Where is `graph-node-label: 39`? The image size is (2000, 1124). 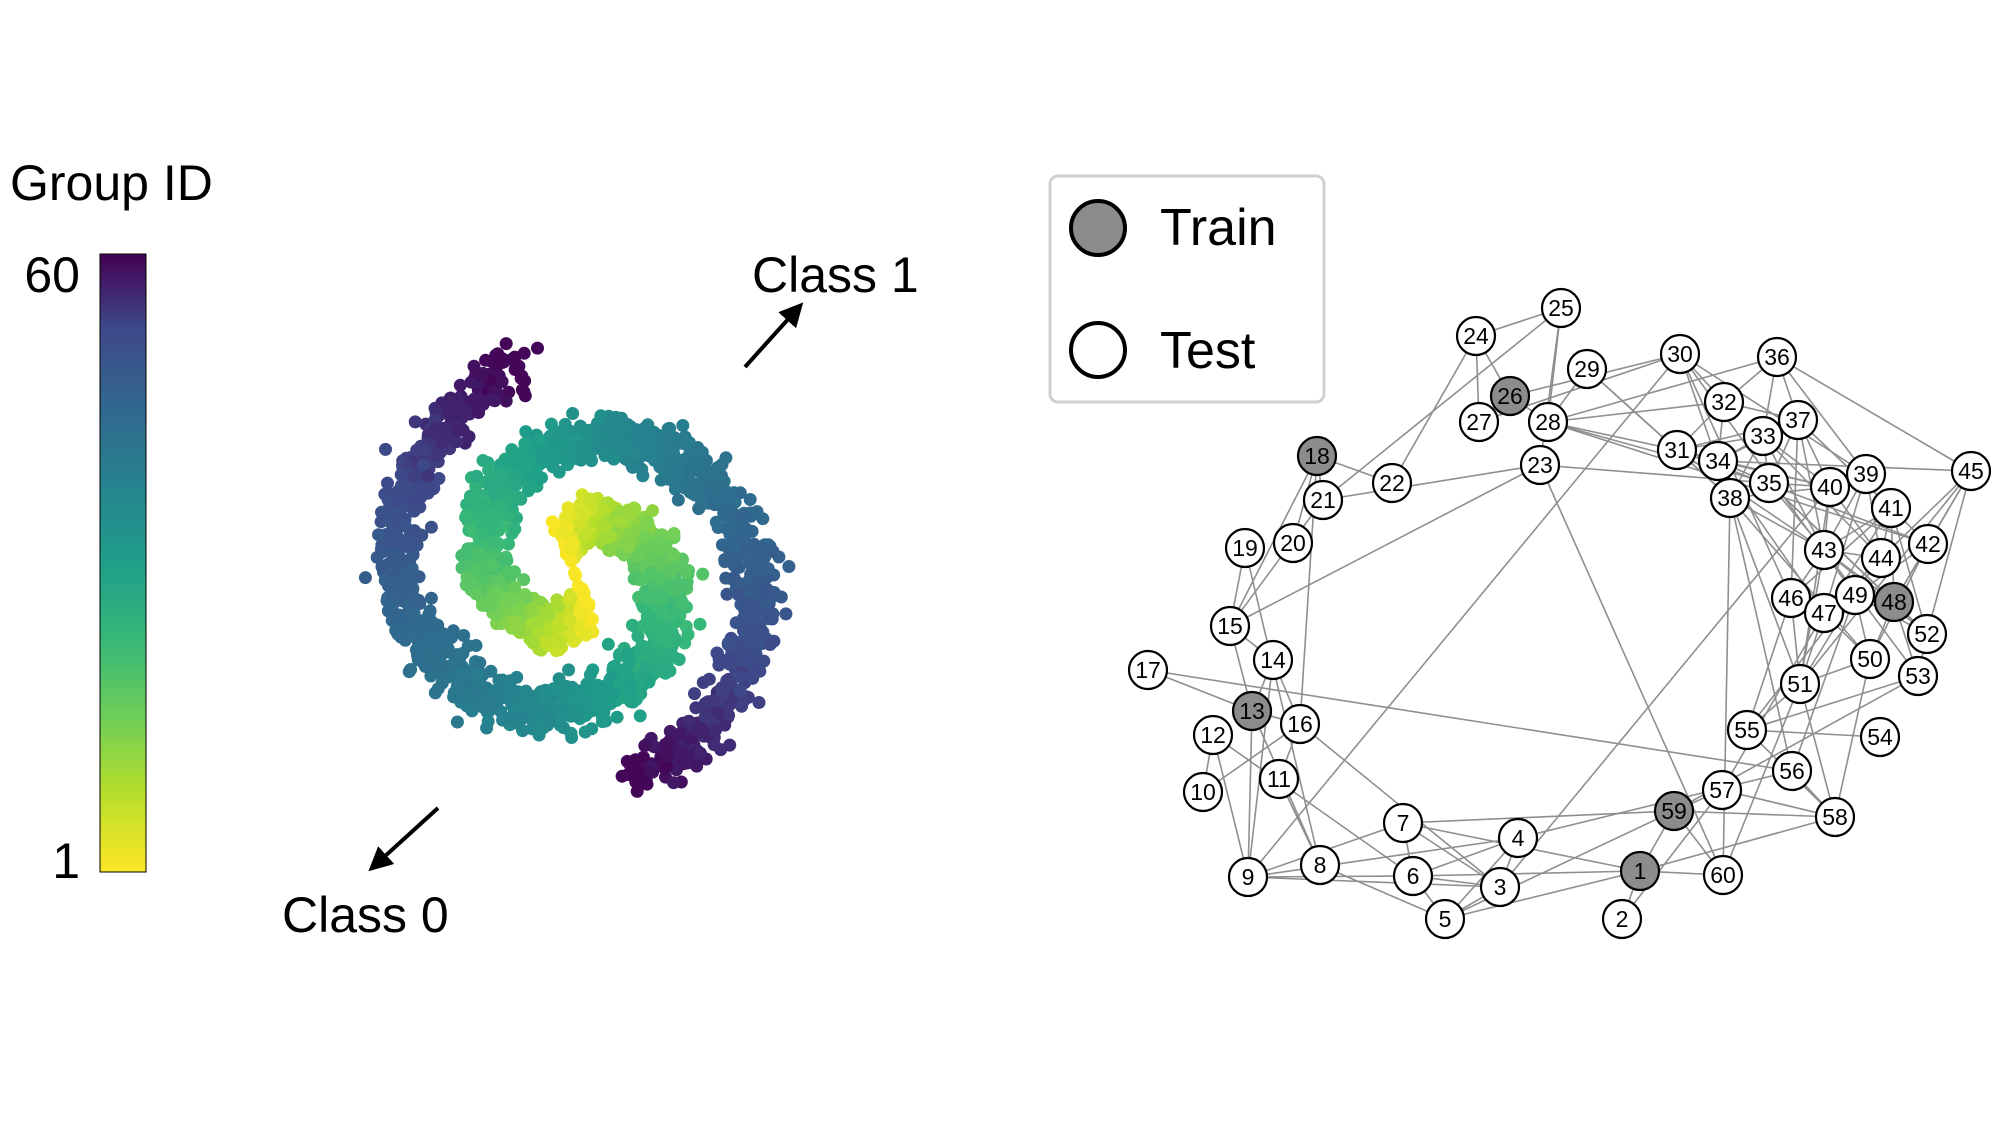 graph-node-label: 39 is located at coordinates (1866, 474).